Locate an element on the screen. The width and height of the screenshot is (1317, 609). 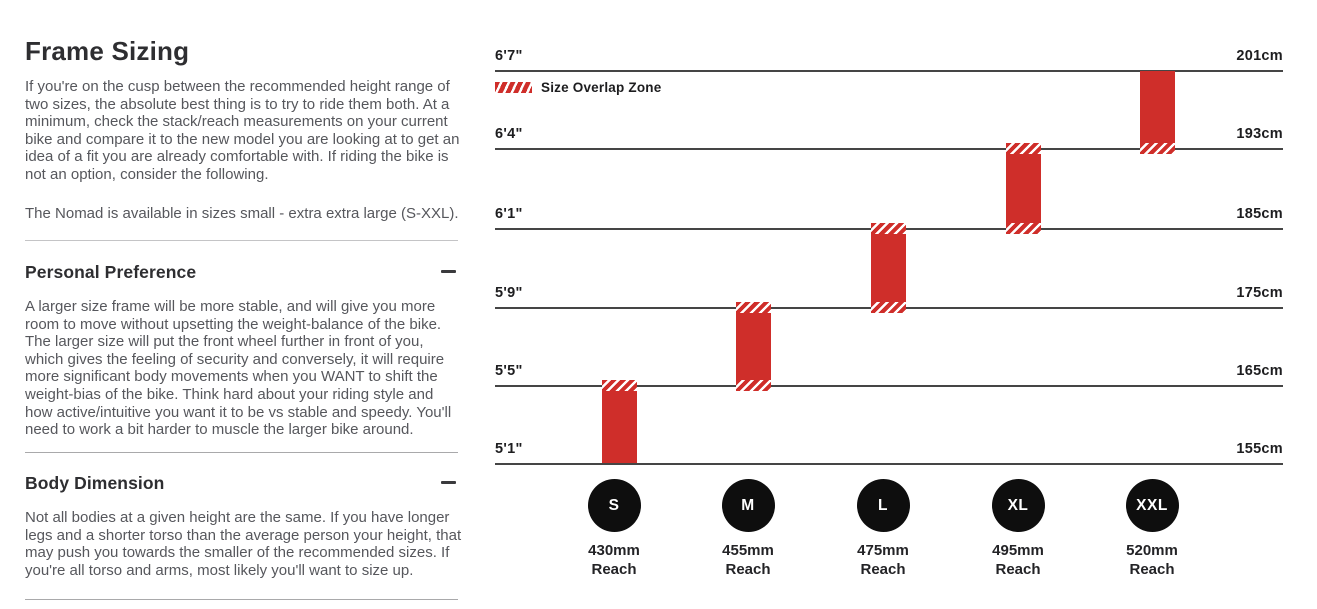
reach-value: 520mm is located at coordinates (1152, 550).